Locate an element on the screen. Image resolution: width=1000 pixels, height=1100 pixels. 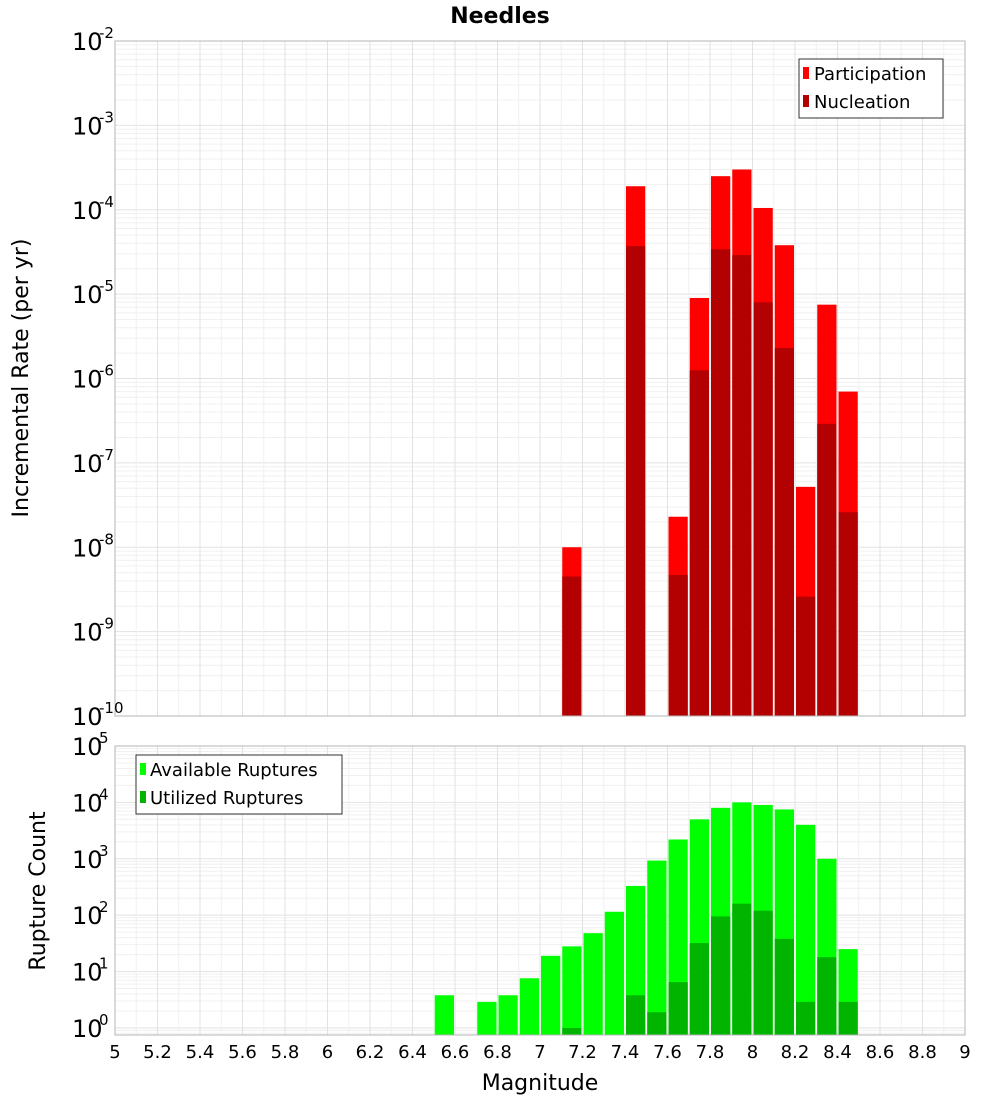
top-y-tick-label: 10⁻⁹ is located at coordinates (93, 631).